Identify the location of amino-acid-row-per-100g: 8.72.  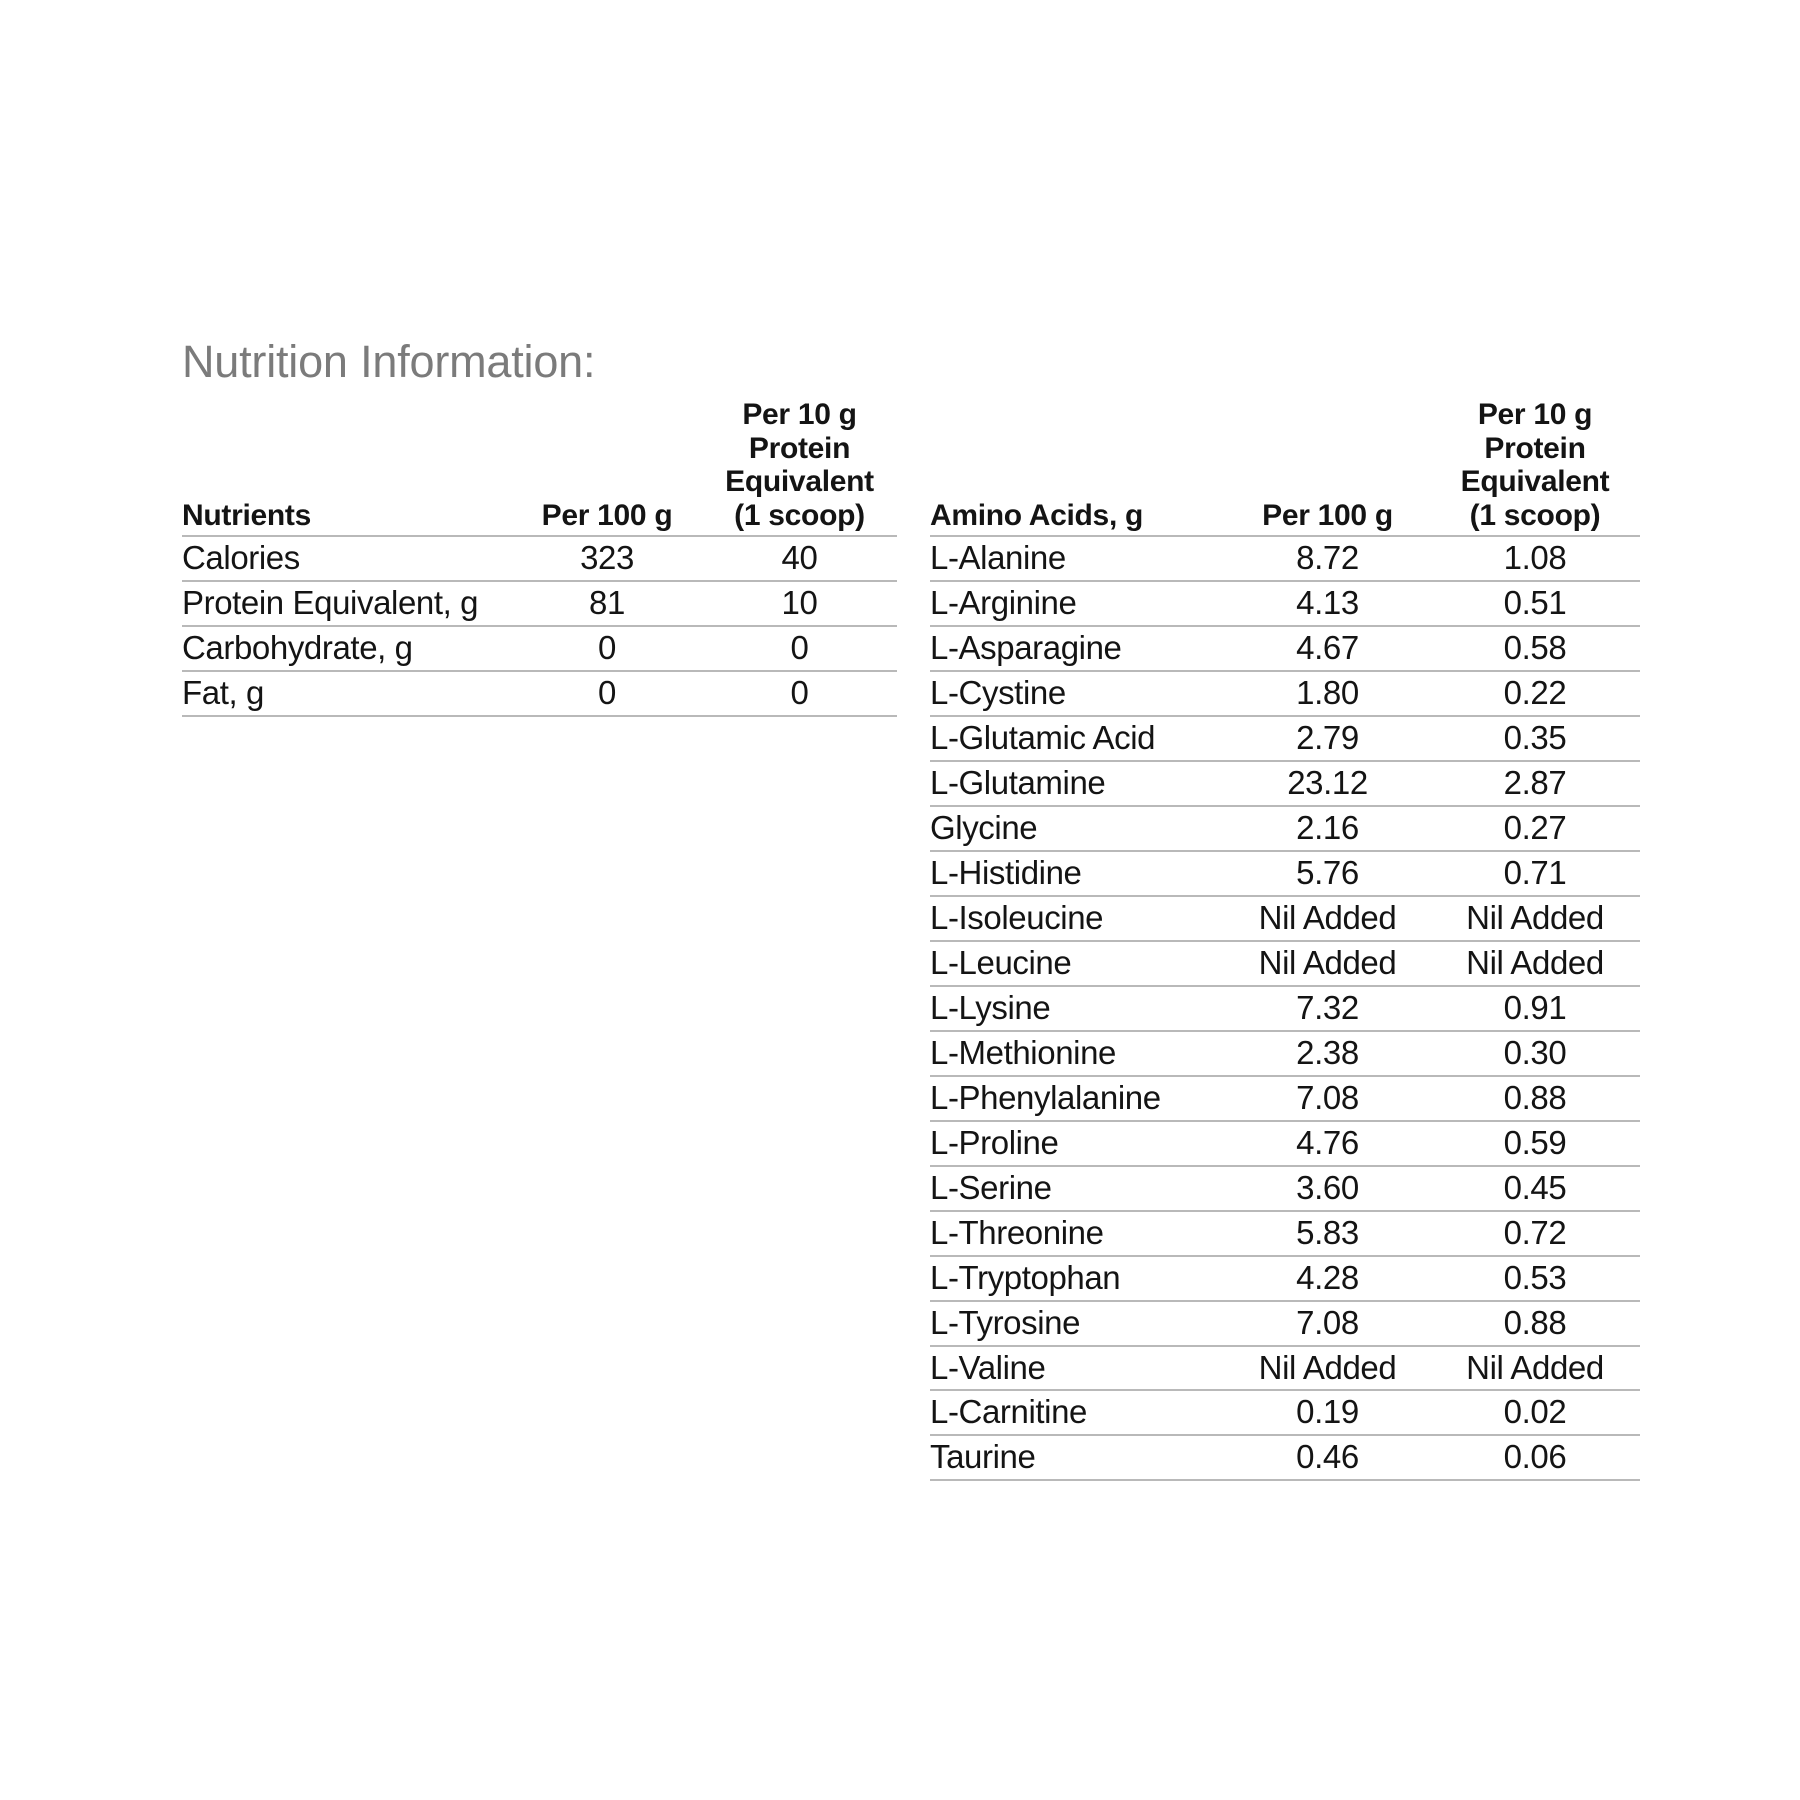
(1327, 559).